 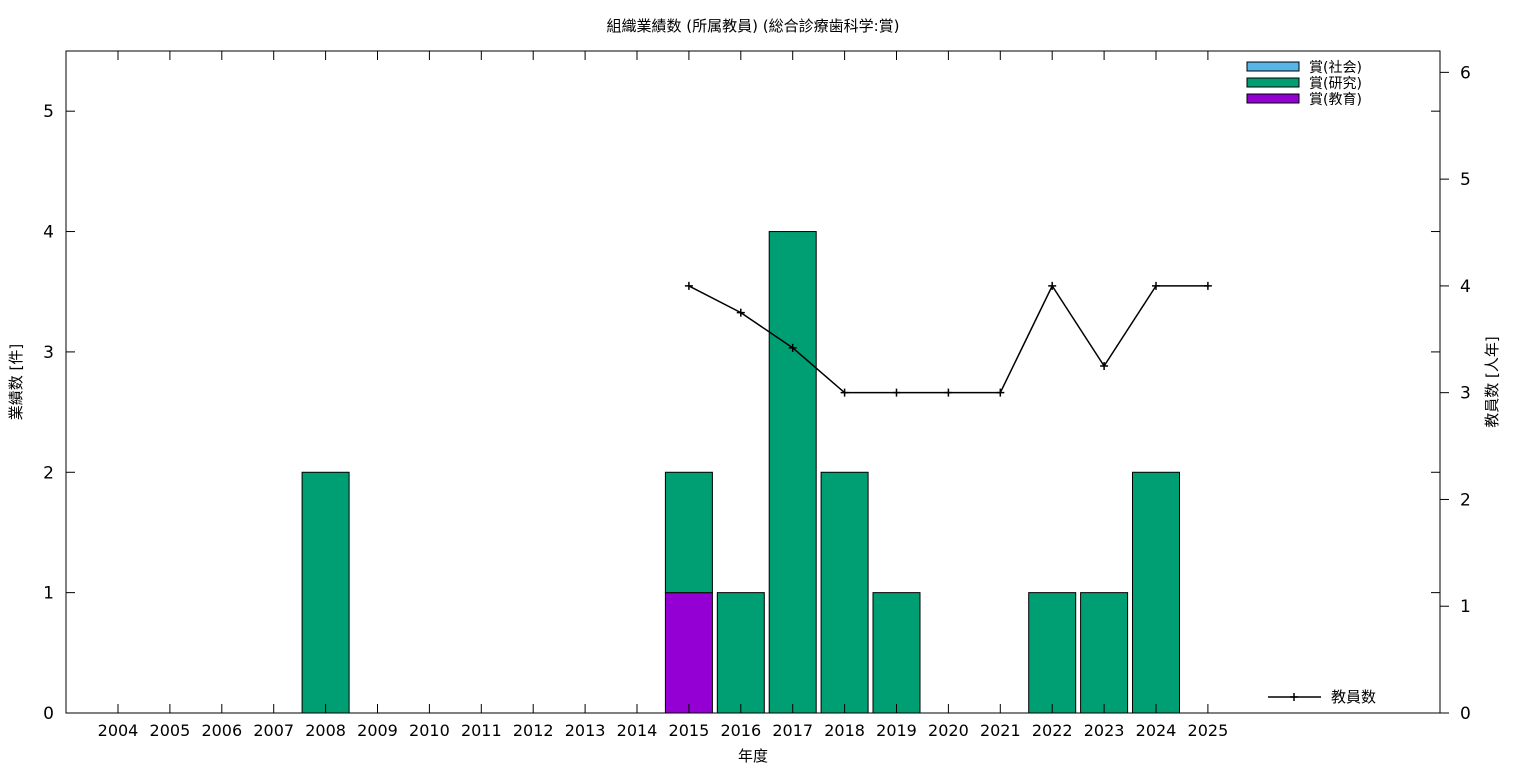 I want to click on y-axis-label: 業績数 [件], so click(x=16, y=382).